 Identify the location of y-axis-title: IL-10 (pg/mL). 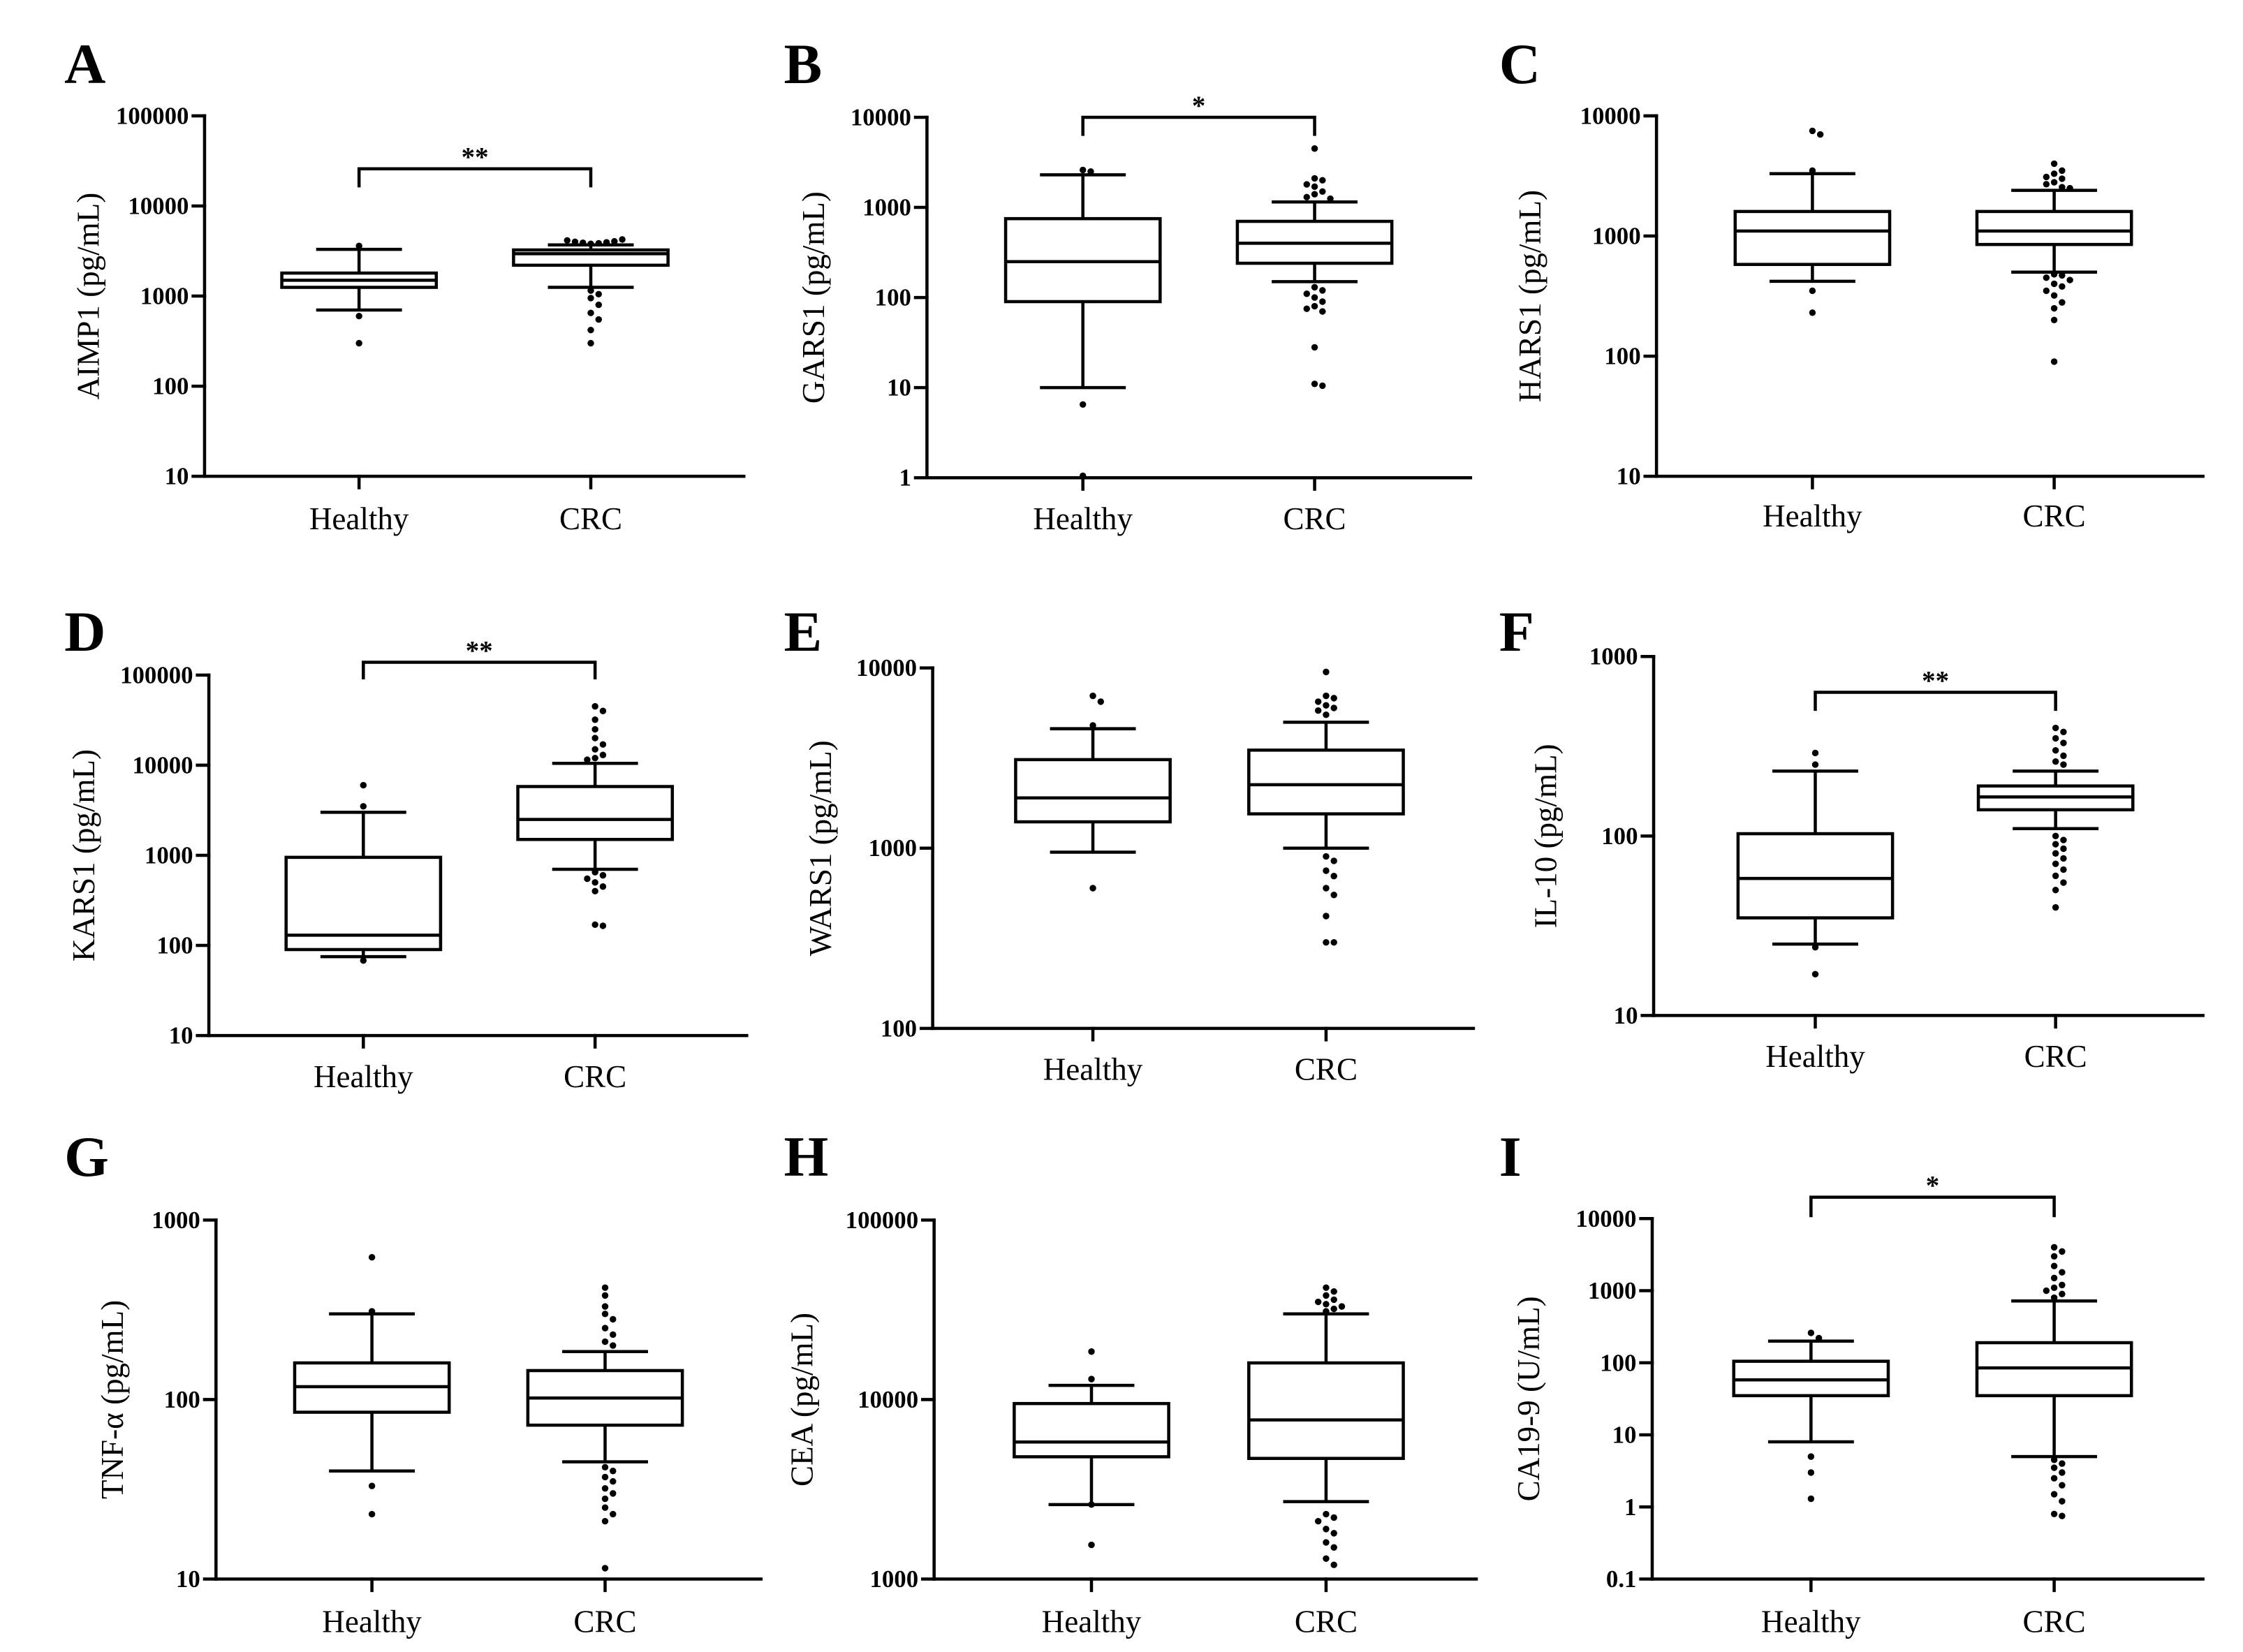
(1546, 836).